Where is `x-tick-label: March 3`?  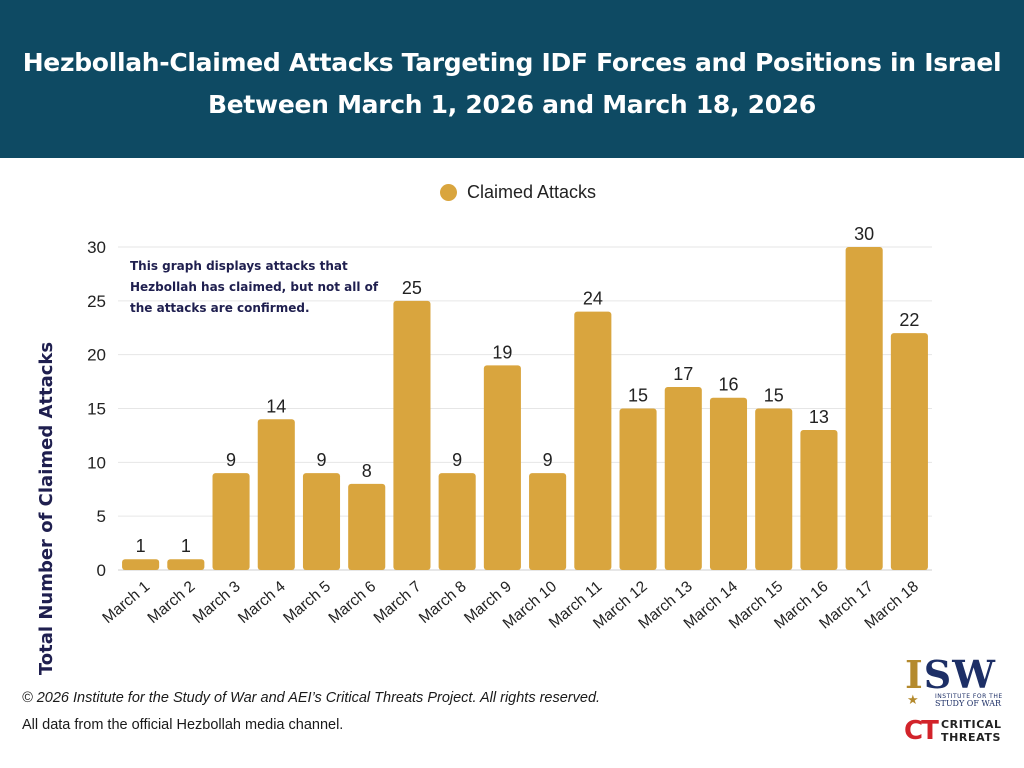 x-tick-label: March 3 is located at coordinates (217, 602).